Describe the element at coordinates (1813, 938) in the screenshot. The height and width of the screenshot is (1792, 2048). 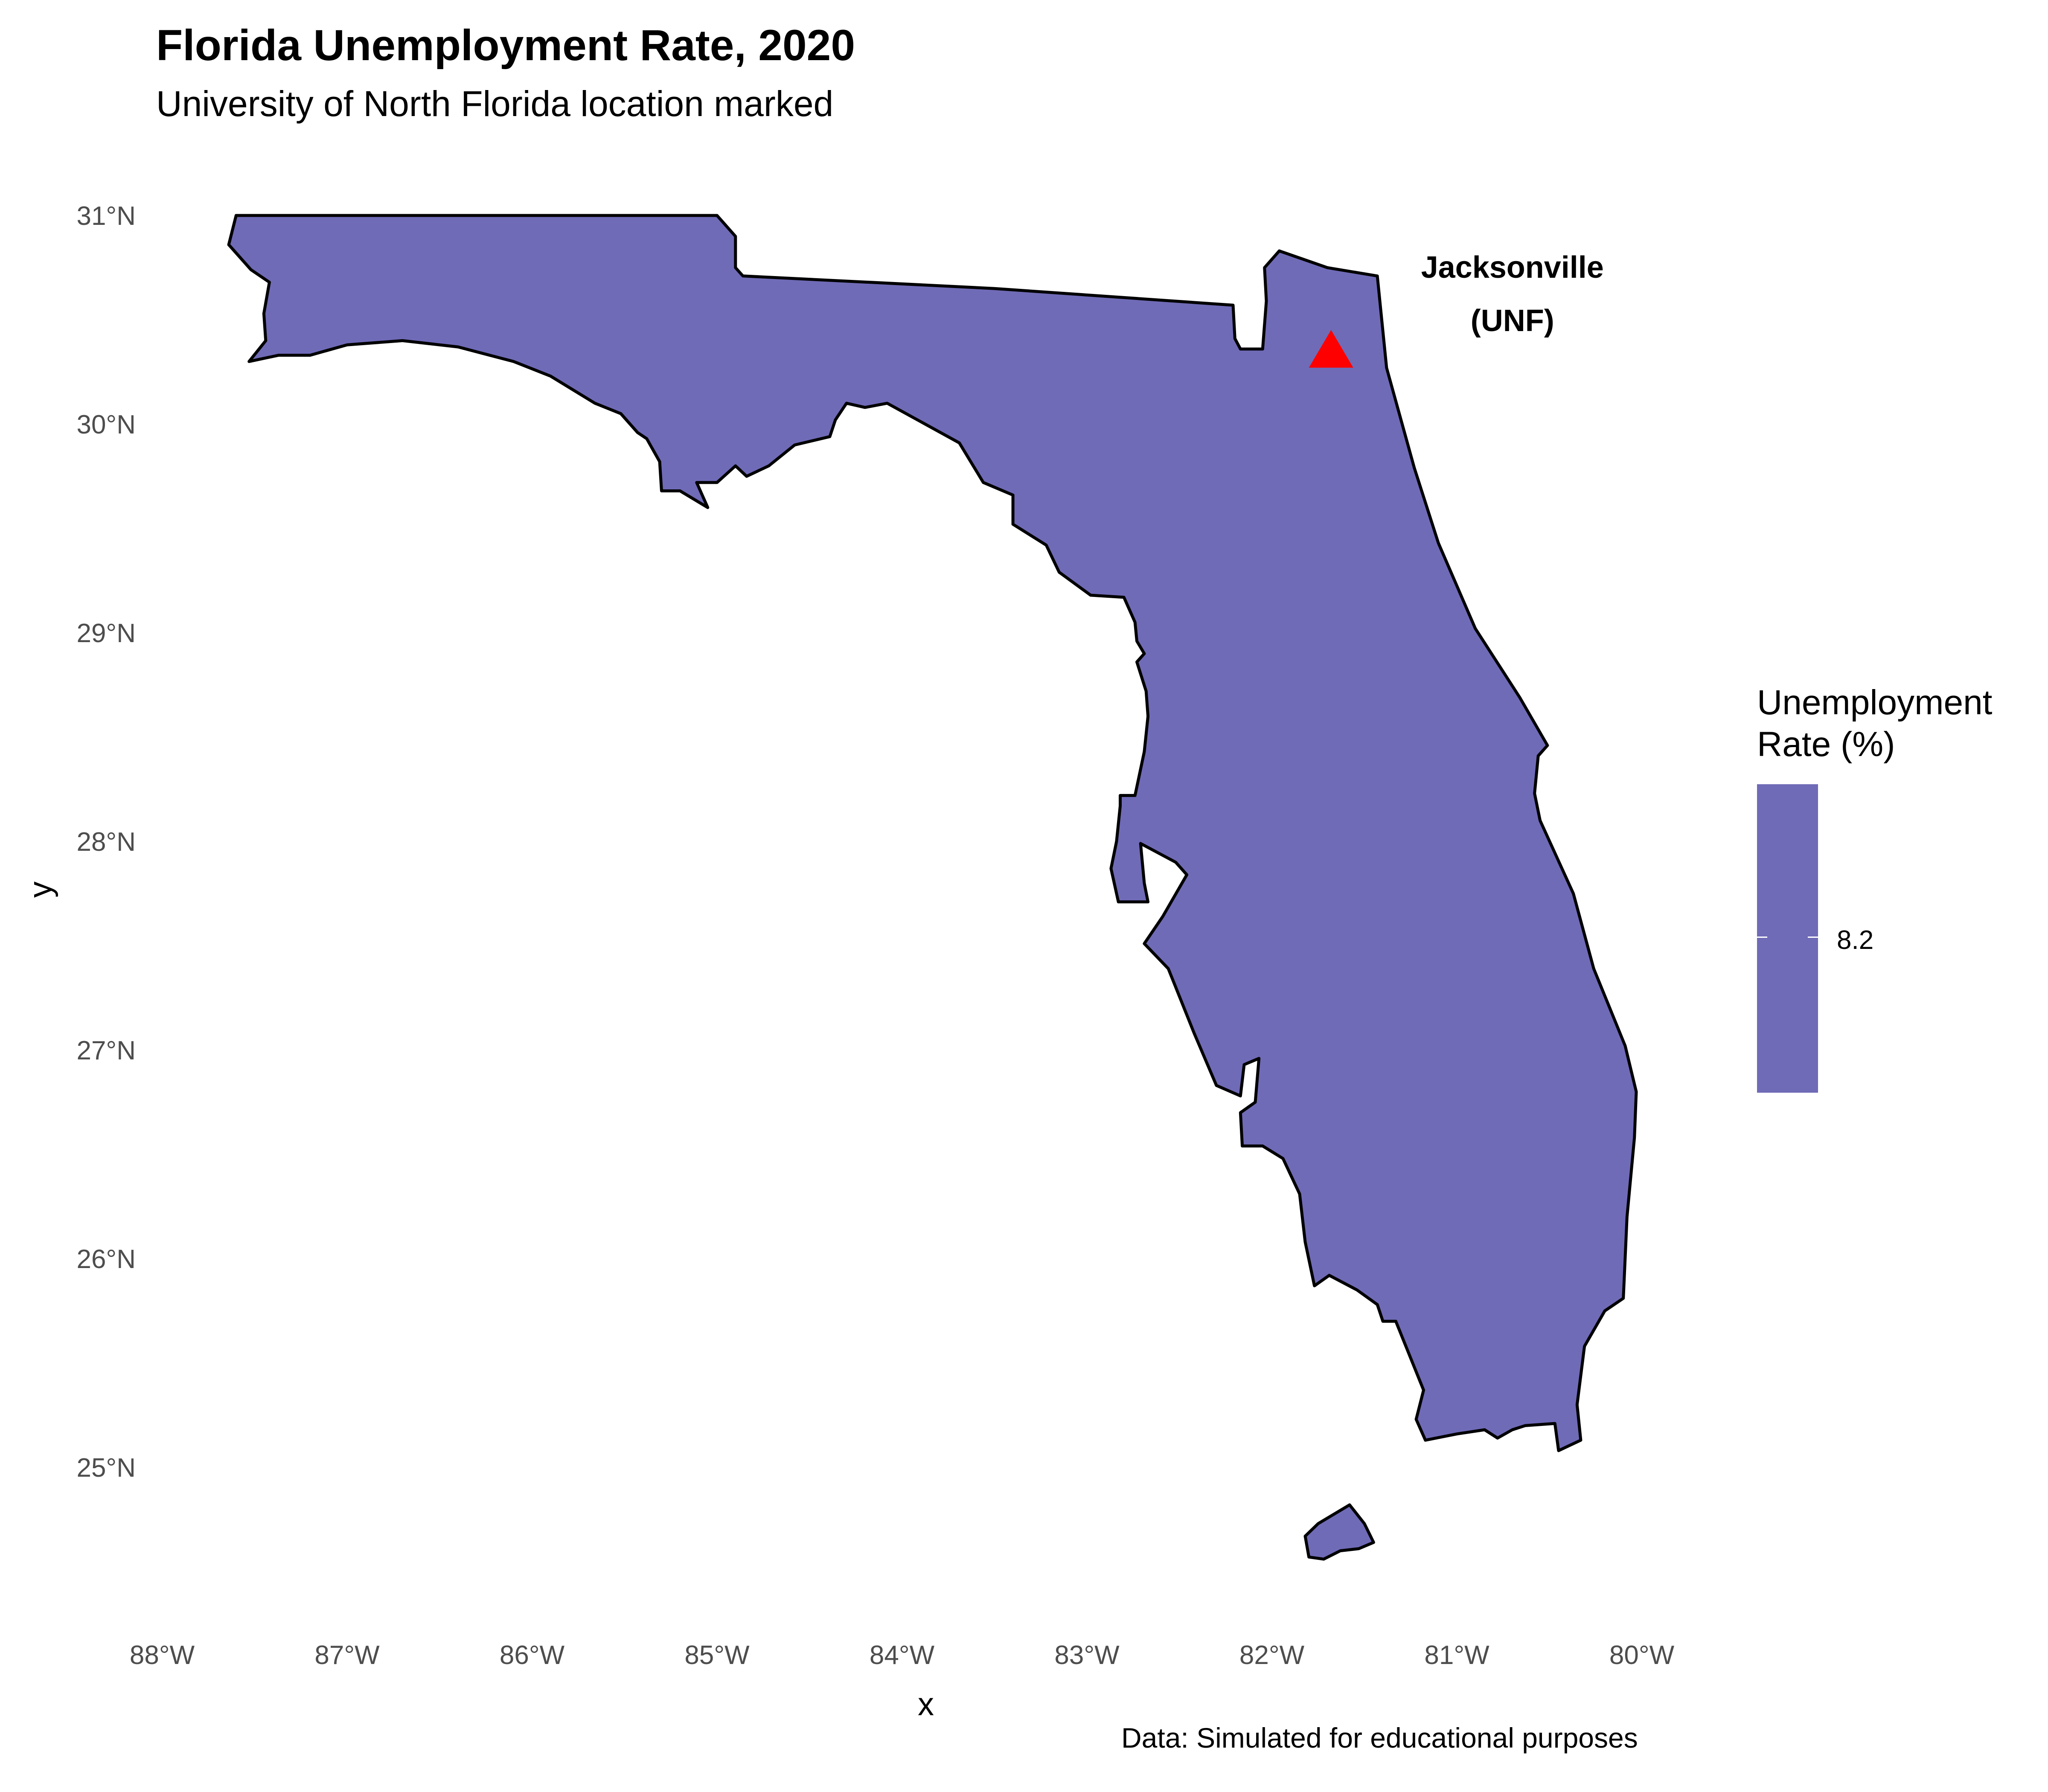
I see `legend-tick-right` at that location.